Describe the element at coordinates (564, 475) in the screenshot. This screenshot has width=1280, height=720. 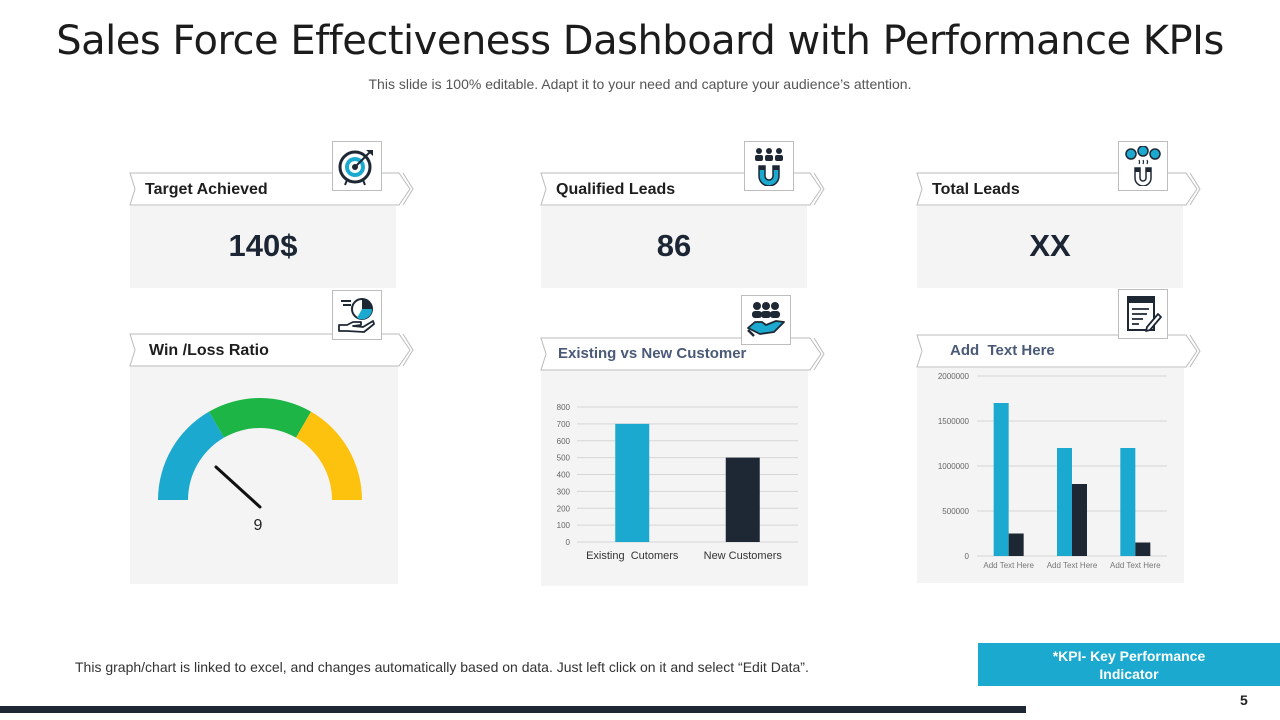
I see `y-tick-label: 400` at that location.